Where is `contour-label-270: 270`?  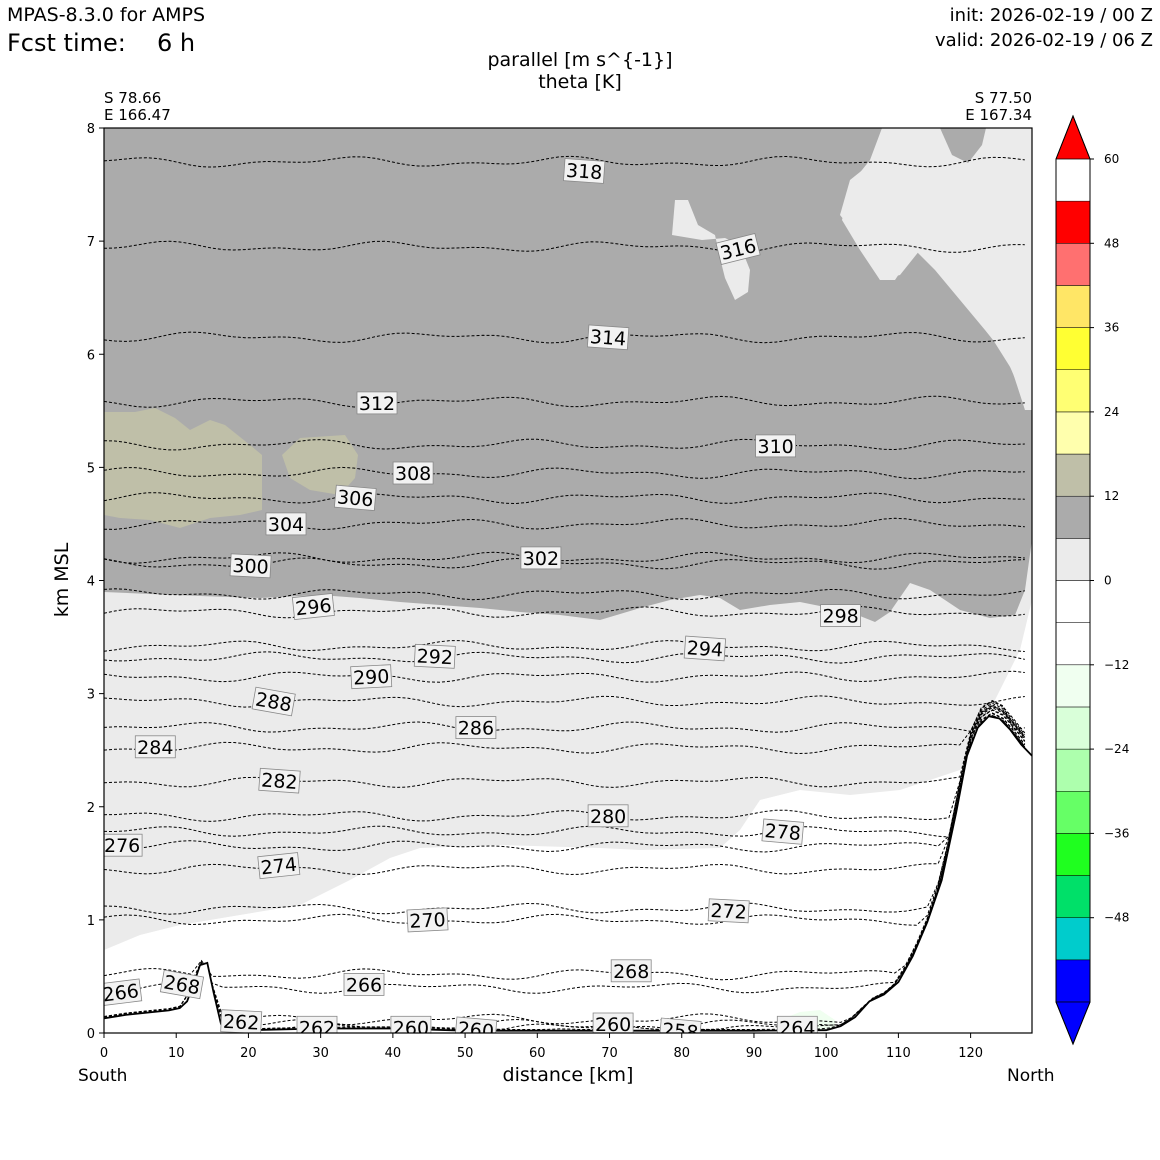 contour-label-270: 270 is located at coordinates (427, 920).